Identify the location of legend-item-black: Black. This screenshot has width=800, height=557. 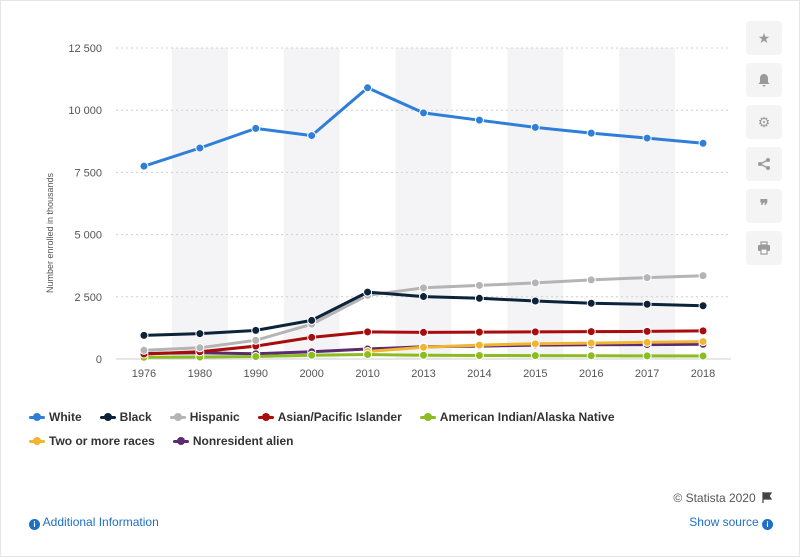
(125, 417).